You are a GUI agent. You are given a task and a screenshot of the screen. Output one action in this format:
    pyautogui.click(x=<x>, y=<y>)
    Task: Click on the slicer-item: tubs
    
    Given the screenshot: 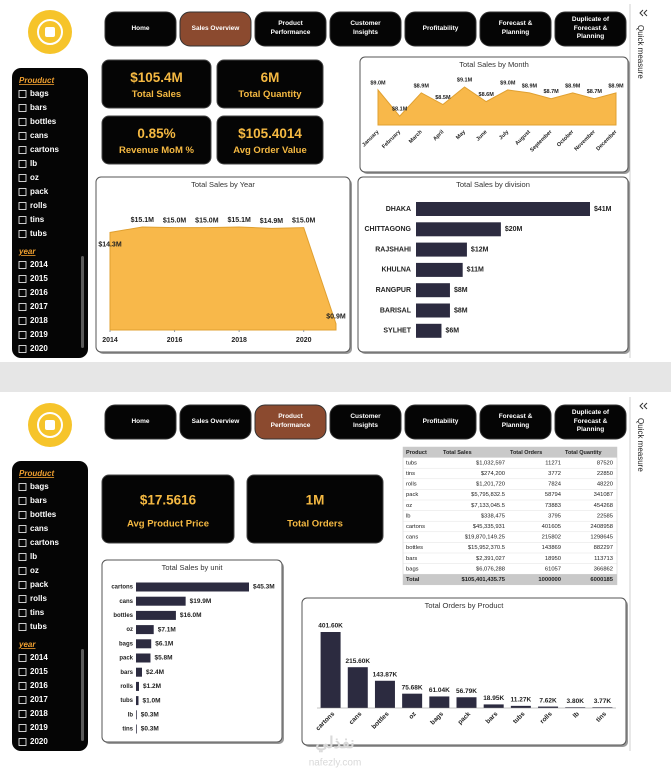 What is the action you would take?
    pyautogui.click(x=38, y=626)
    